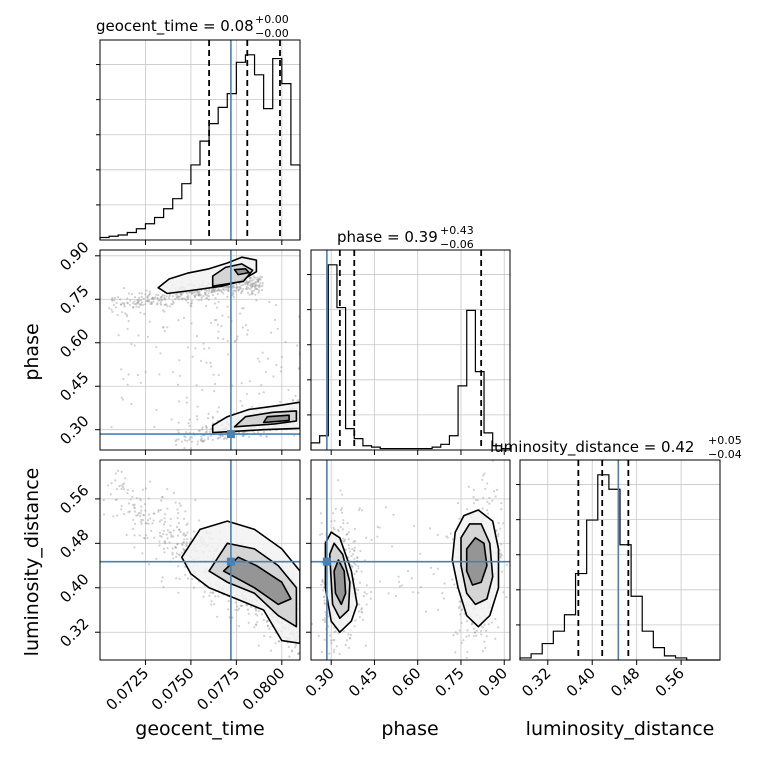 The height and width of the screenshot is (760, 760). What do you see at coordinates (199, 729) in the screenshot?
I see `xlabel-geocent-time: geocent_time` at bounding box center [199, 729].